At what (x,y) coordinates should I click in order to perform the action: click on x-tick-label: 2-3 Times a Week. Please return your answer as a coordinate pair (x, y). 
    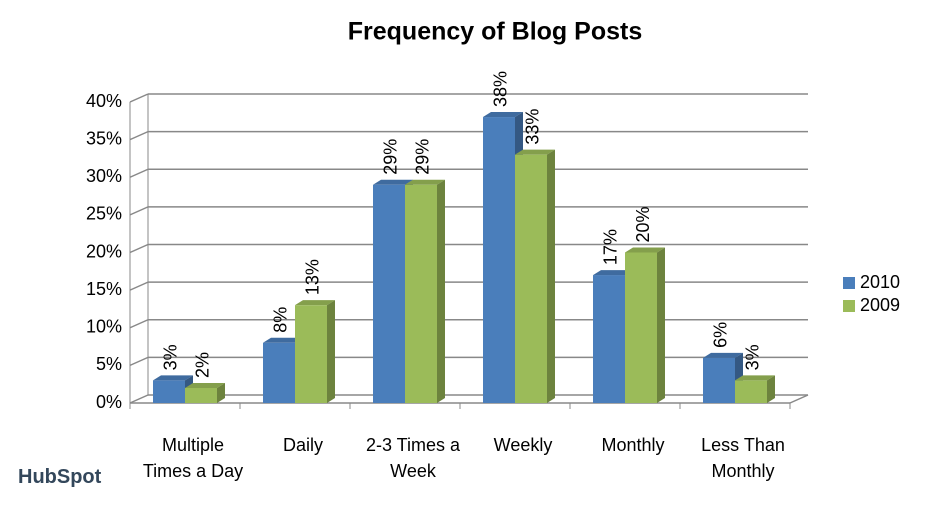
    Looking at the image, I should click on (413, 458).